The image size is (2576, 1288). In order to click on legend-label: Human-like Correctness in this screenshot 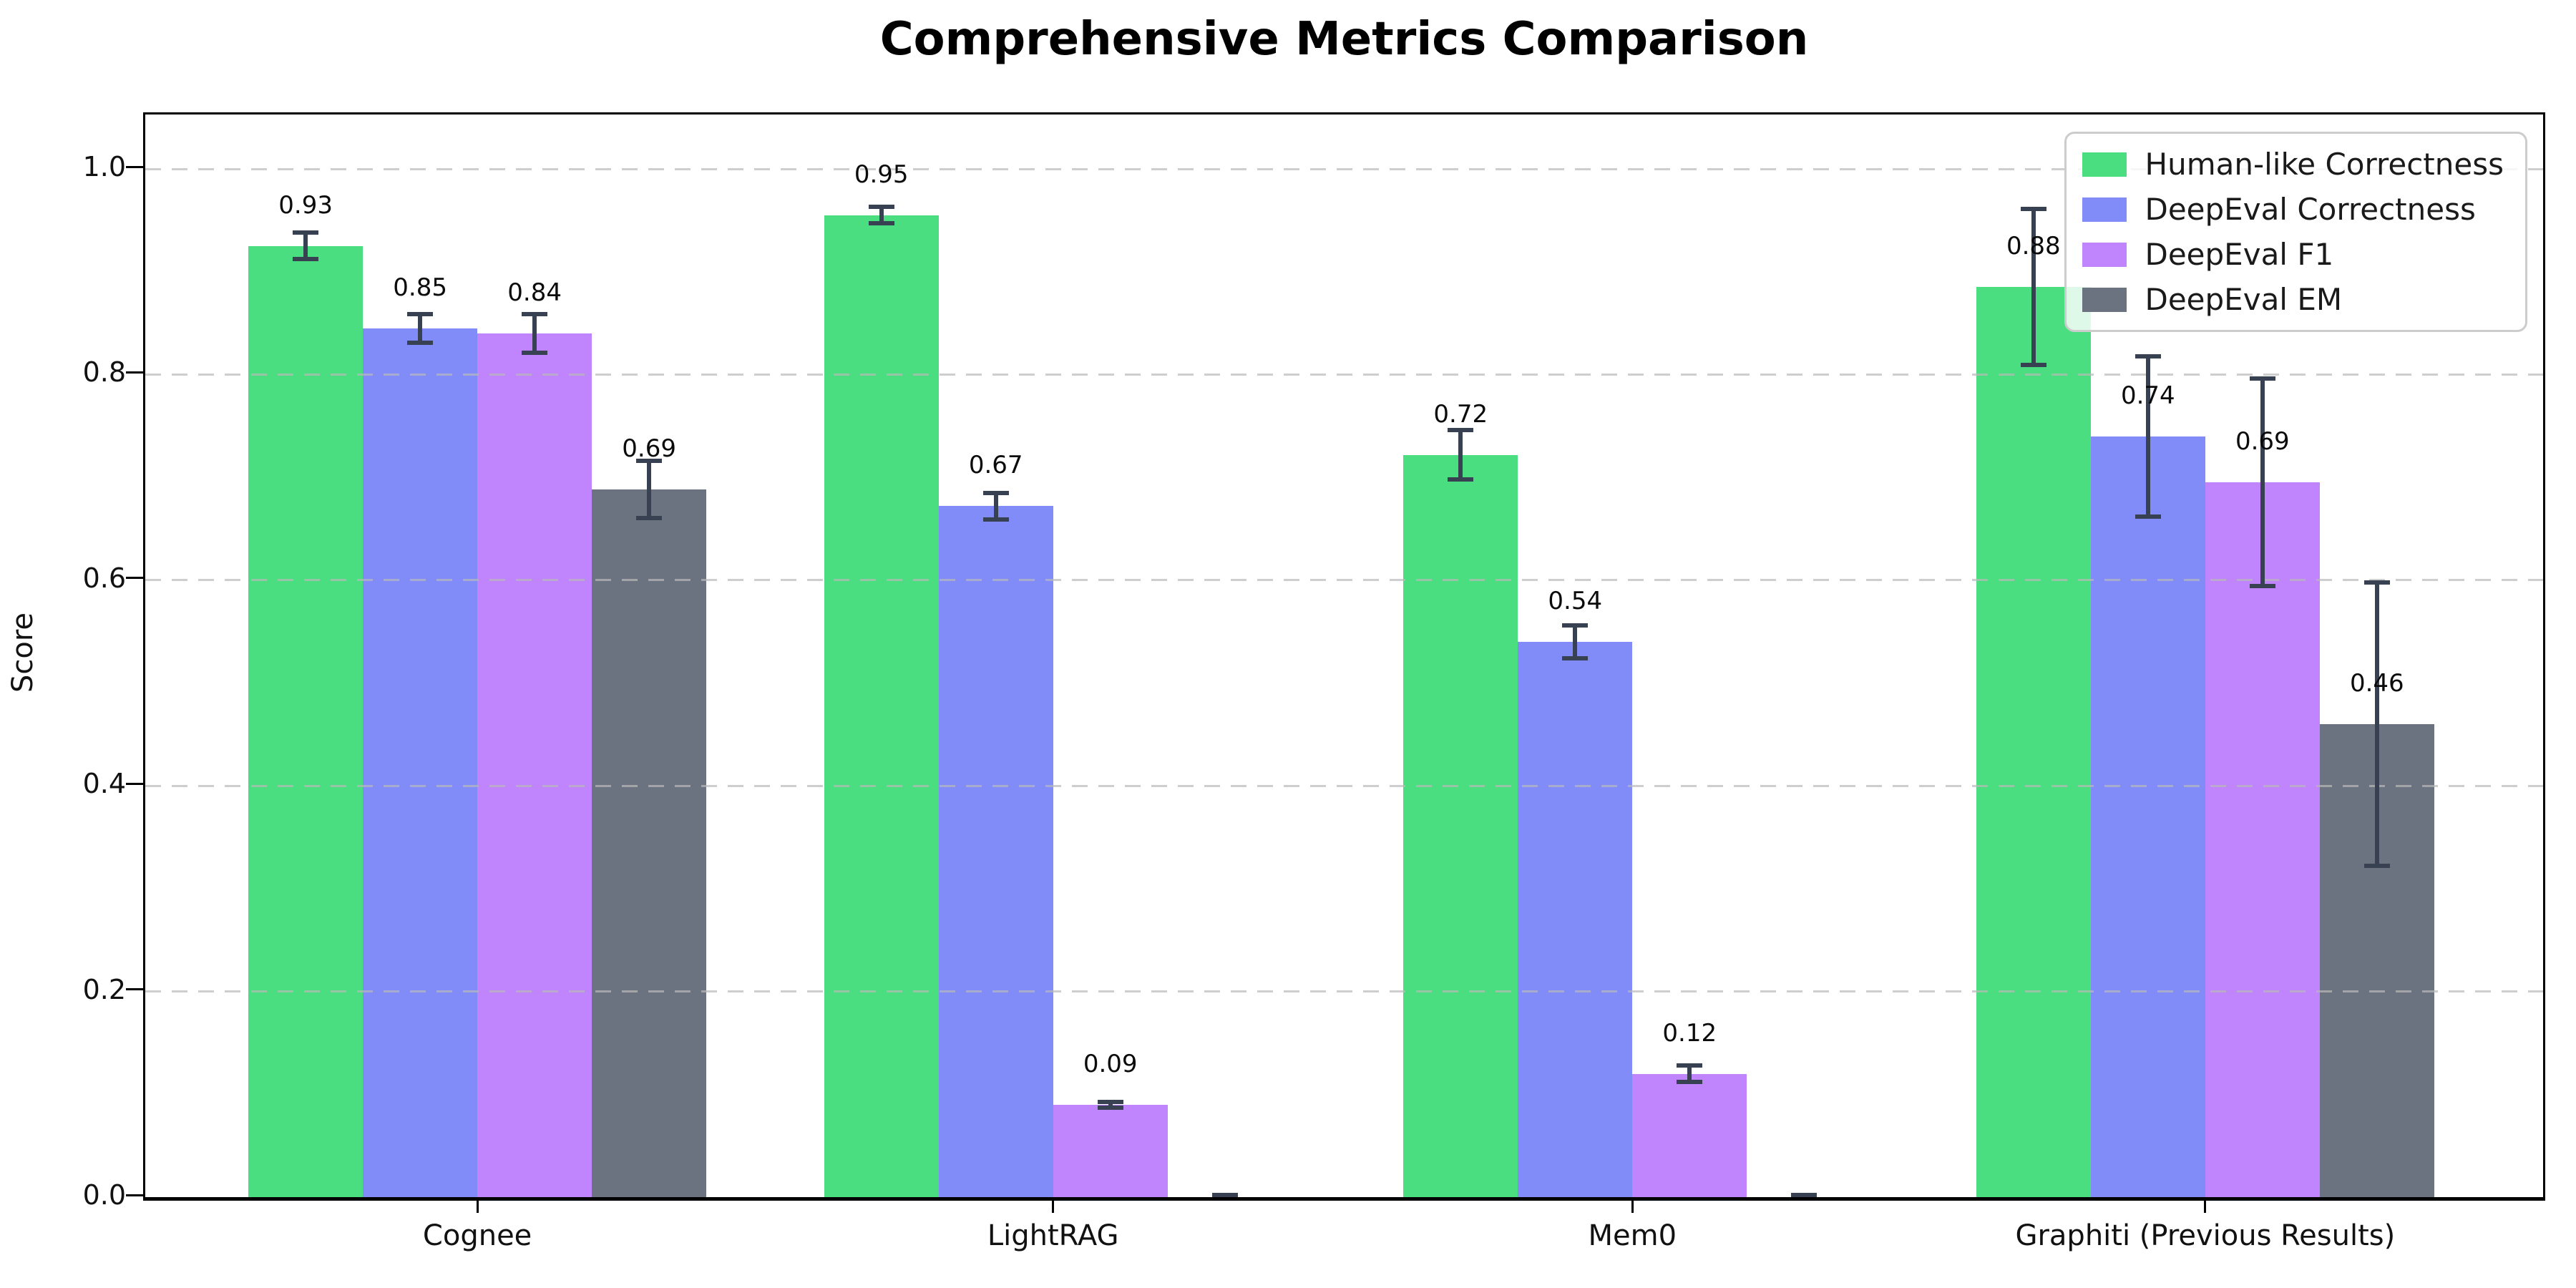, I will do `click(2324, 164)`.